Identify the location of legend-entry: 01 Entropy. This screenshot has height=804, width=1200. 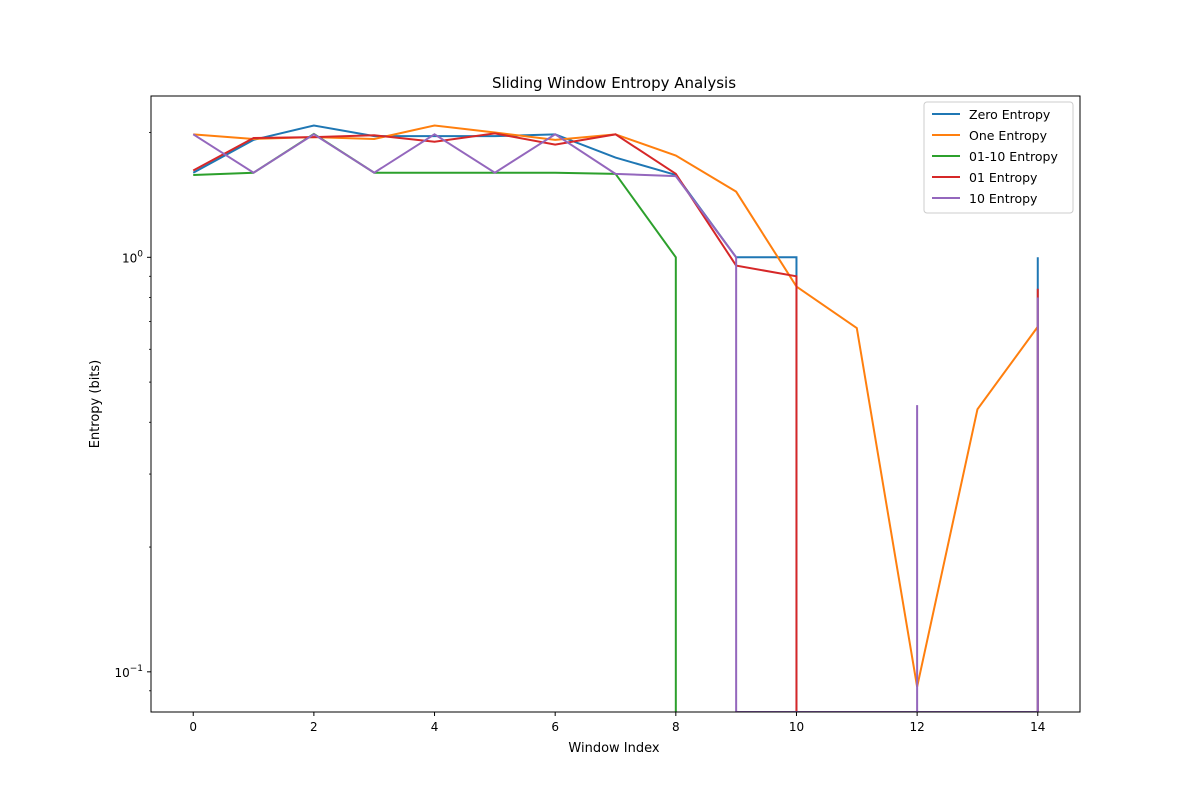
(1003, 177).